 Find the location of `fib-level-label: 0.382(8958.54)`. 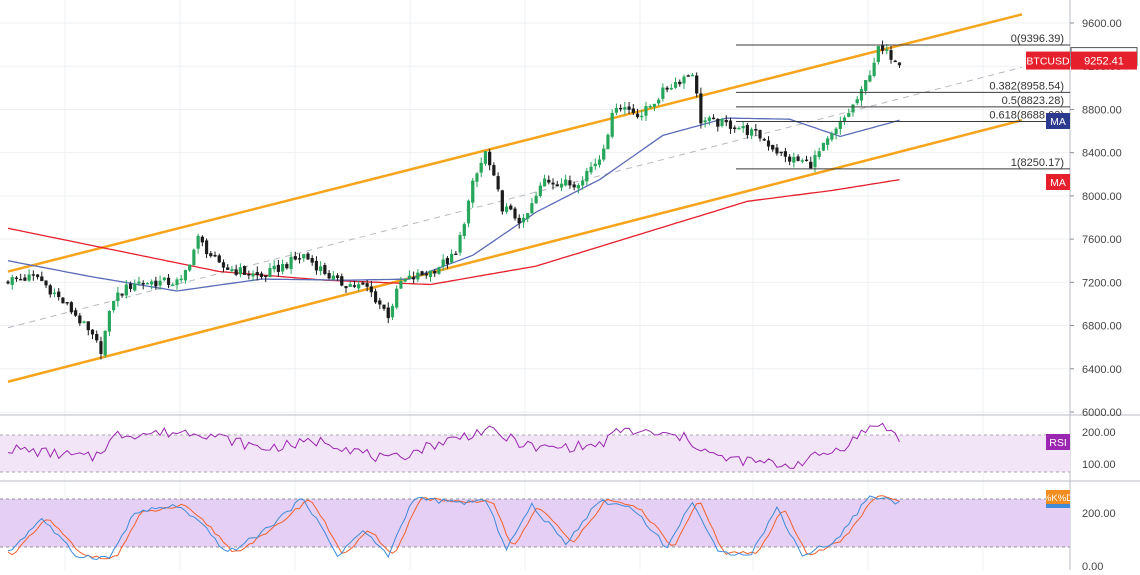

fib-level-label: 0.382(8958.54) is located at coordinates (1026, 86).